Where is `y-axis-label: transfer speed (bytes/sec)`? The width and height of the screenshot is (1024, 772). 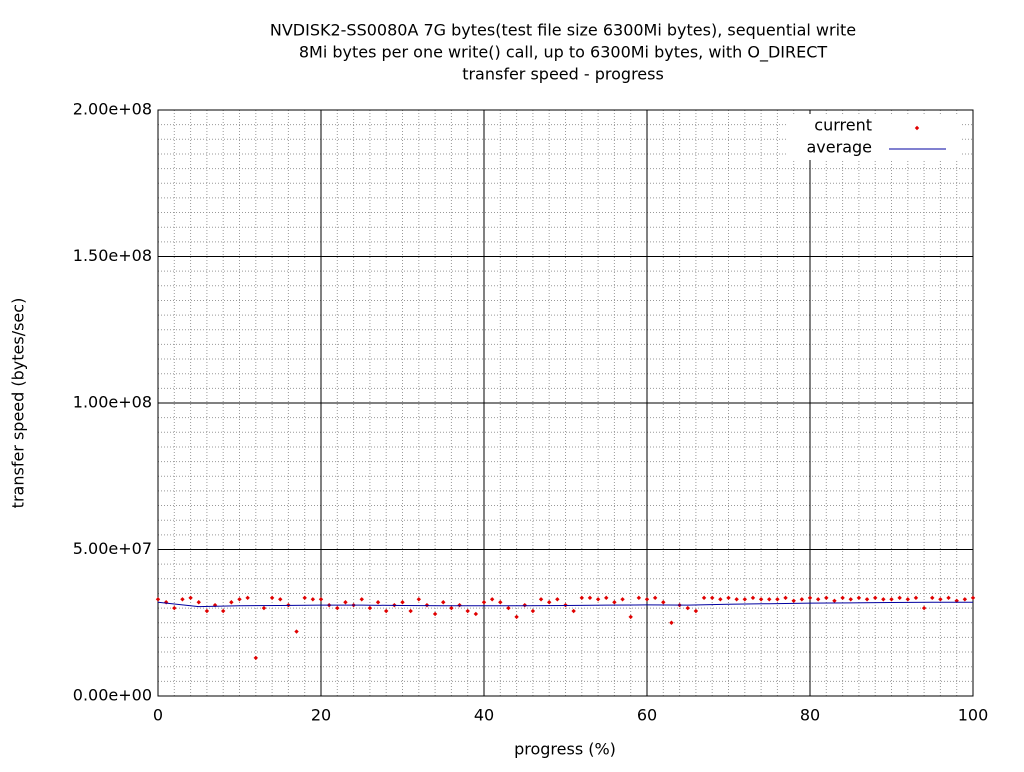
y-axis-label: transfer speed (bytes/sec) is located at coordinates (18, 403).